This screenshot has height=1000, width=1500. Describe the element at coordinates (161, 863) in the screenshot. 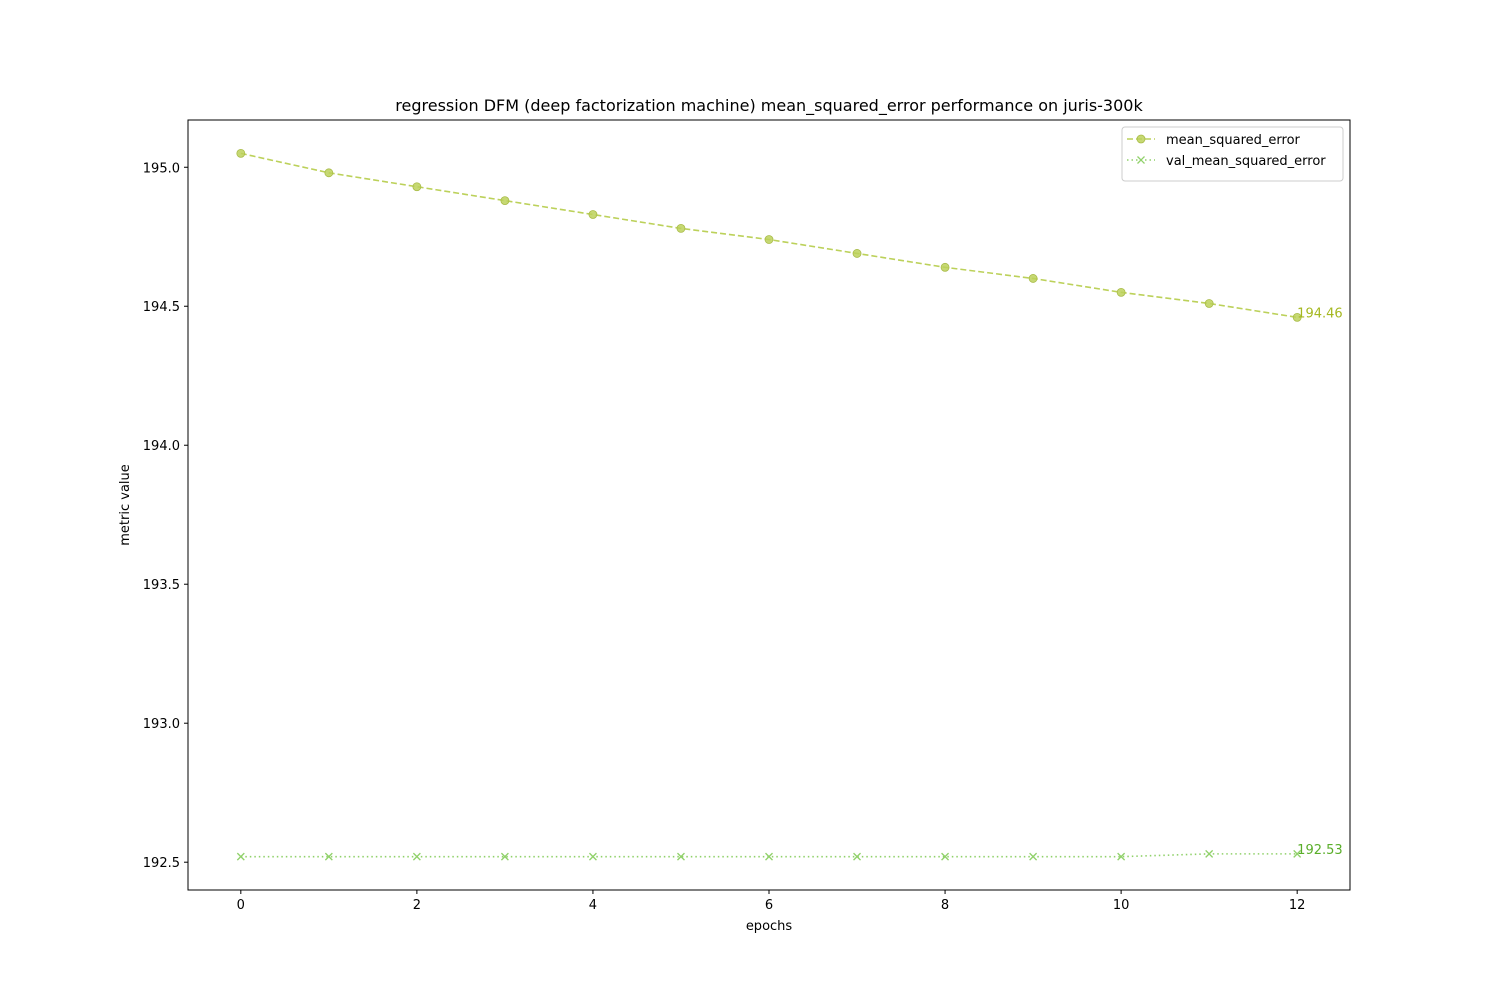

I see `y-tick-label: 192.5` at that location.